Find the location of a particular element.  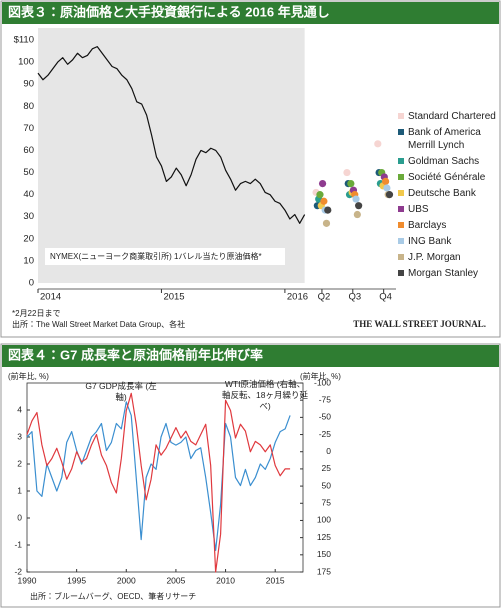

legend-label: Barclays is located at coordinates (427, 225).